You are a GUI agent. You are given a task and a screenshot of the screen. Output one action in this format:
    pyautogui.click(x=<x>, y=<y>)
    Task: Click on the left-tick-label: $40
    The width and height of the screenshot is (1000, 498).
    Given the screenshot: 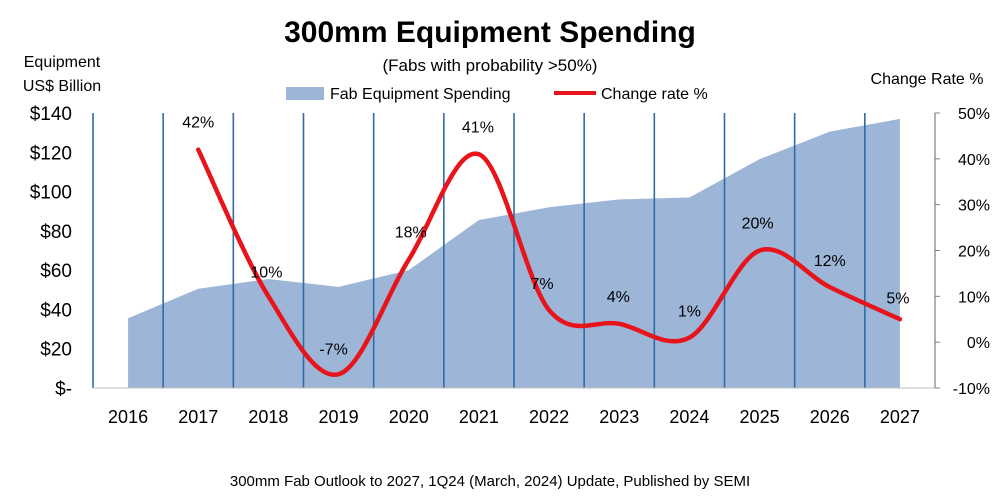 What is the action you would take?
    pyautogui.click(x=56, y=310)
    